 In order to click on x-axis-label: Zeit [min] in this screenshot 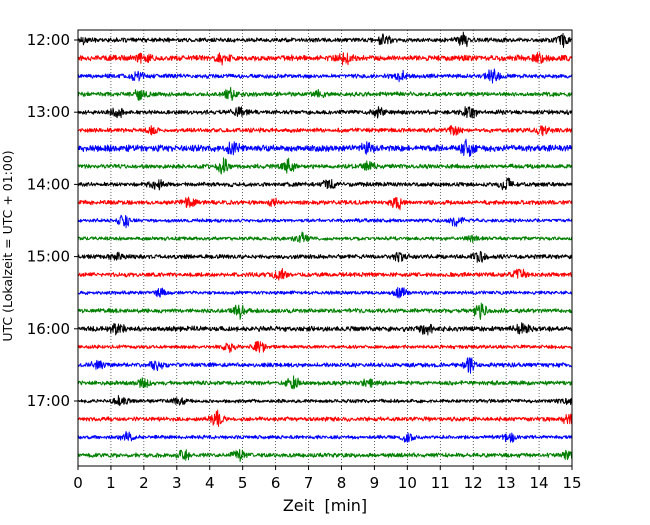, I will do `click(325, 505)`.